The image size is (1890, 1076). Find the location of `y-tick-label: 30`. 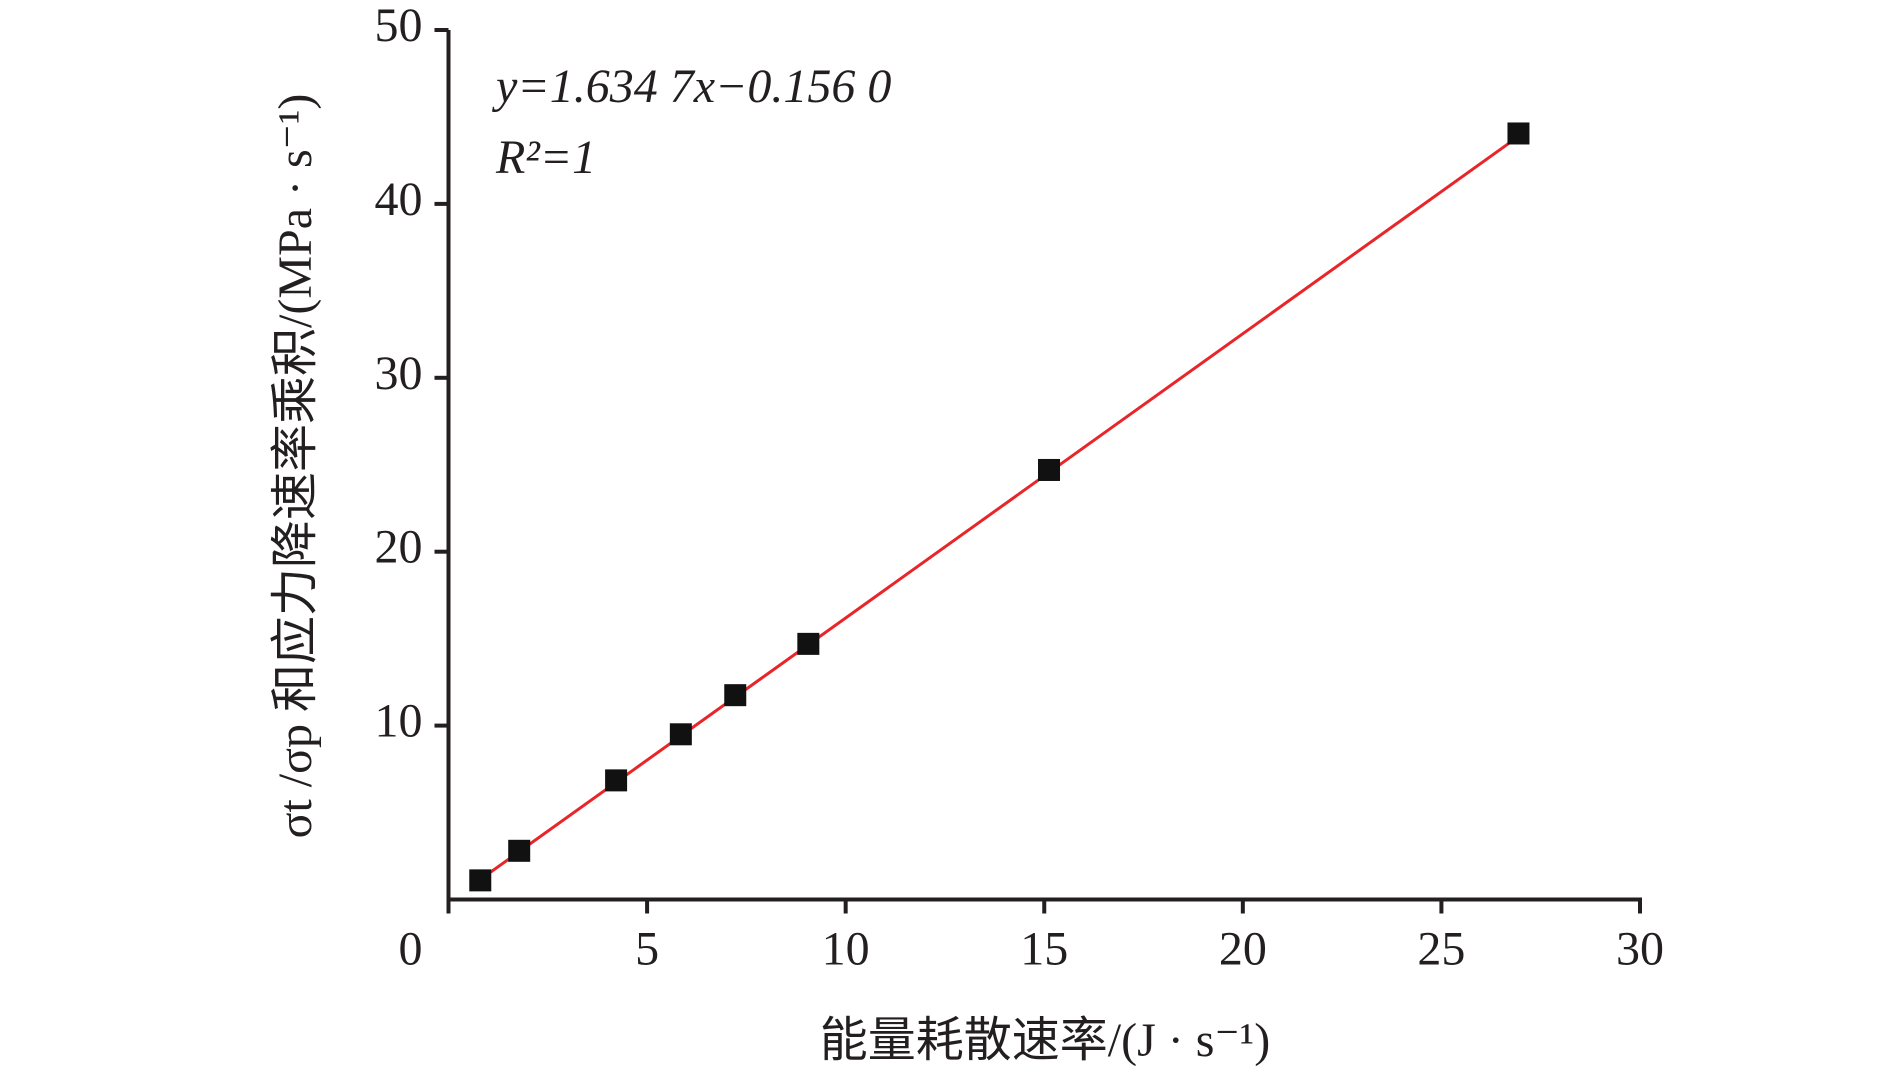

y-tick-label: 30 is located at coordinates (399, 373).